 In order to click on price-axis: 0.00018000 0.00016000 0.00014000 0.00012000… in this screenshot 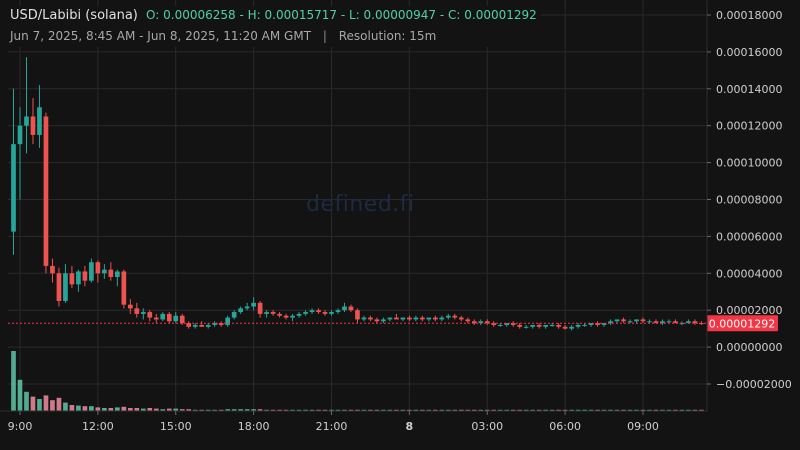, I will do `click(749, 205)`.